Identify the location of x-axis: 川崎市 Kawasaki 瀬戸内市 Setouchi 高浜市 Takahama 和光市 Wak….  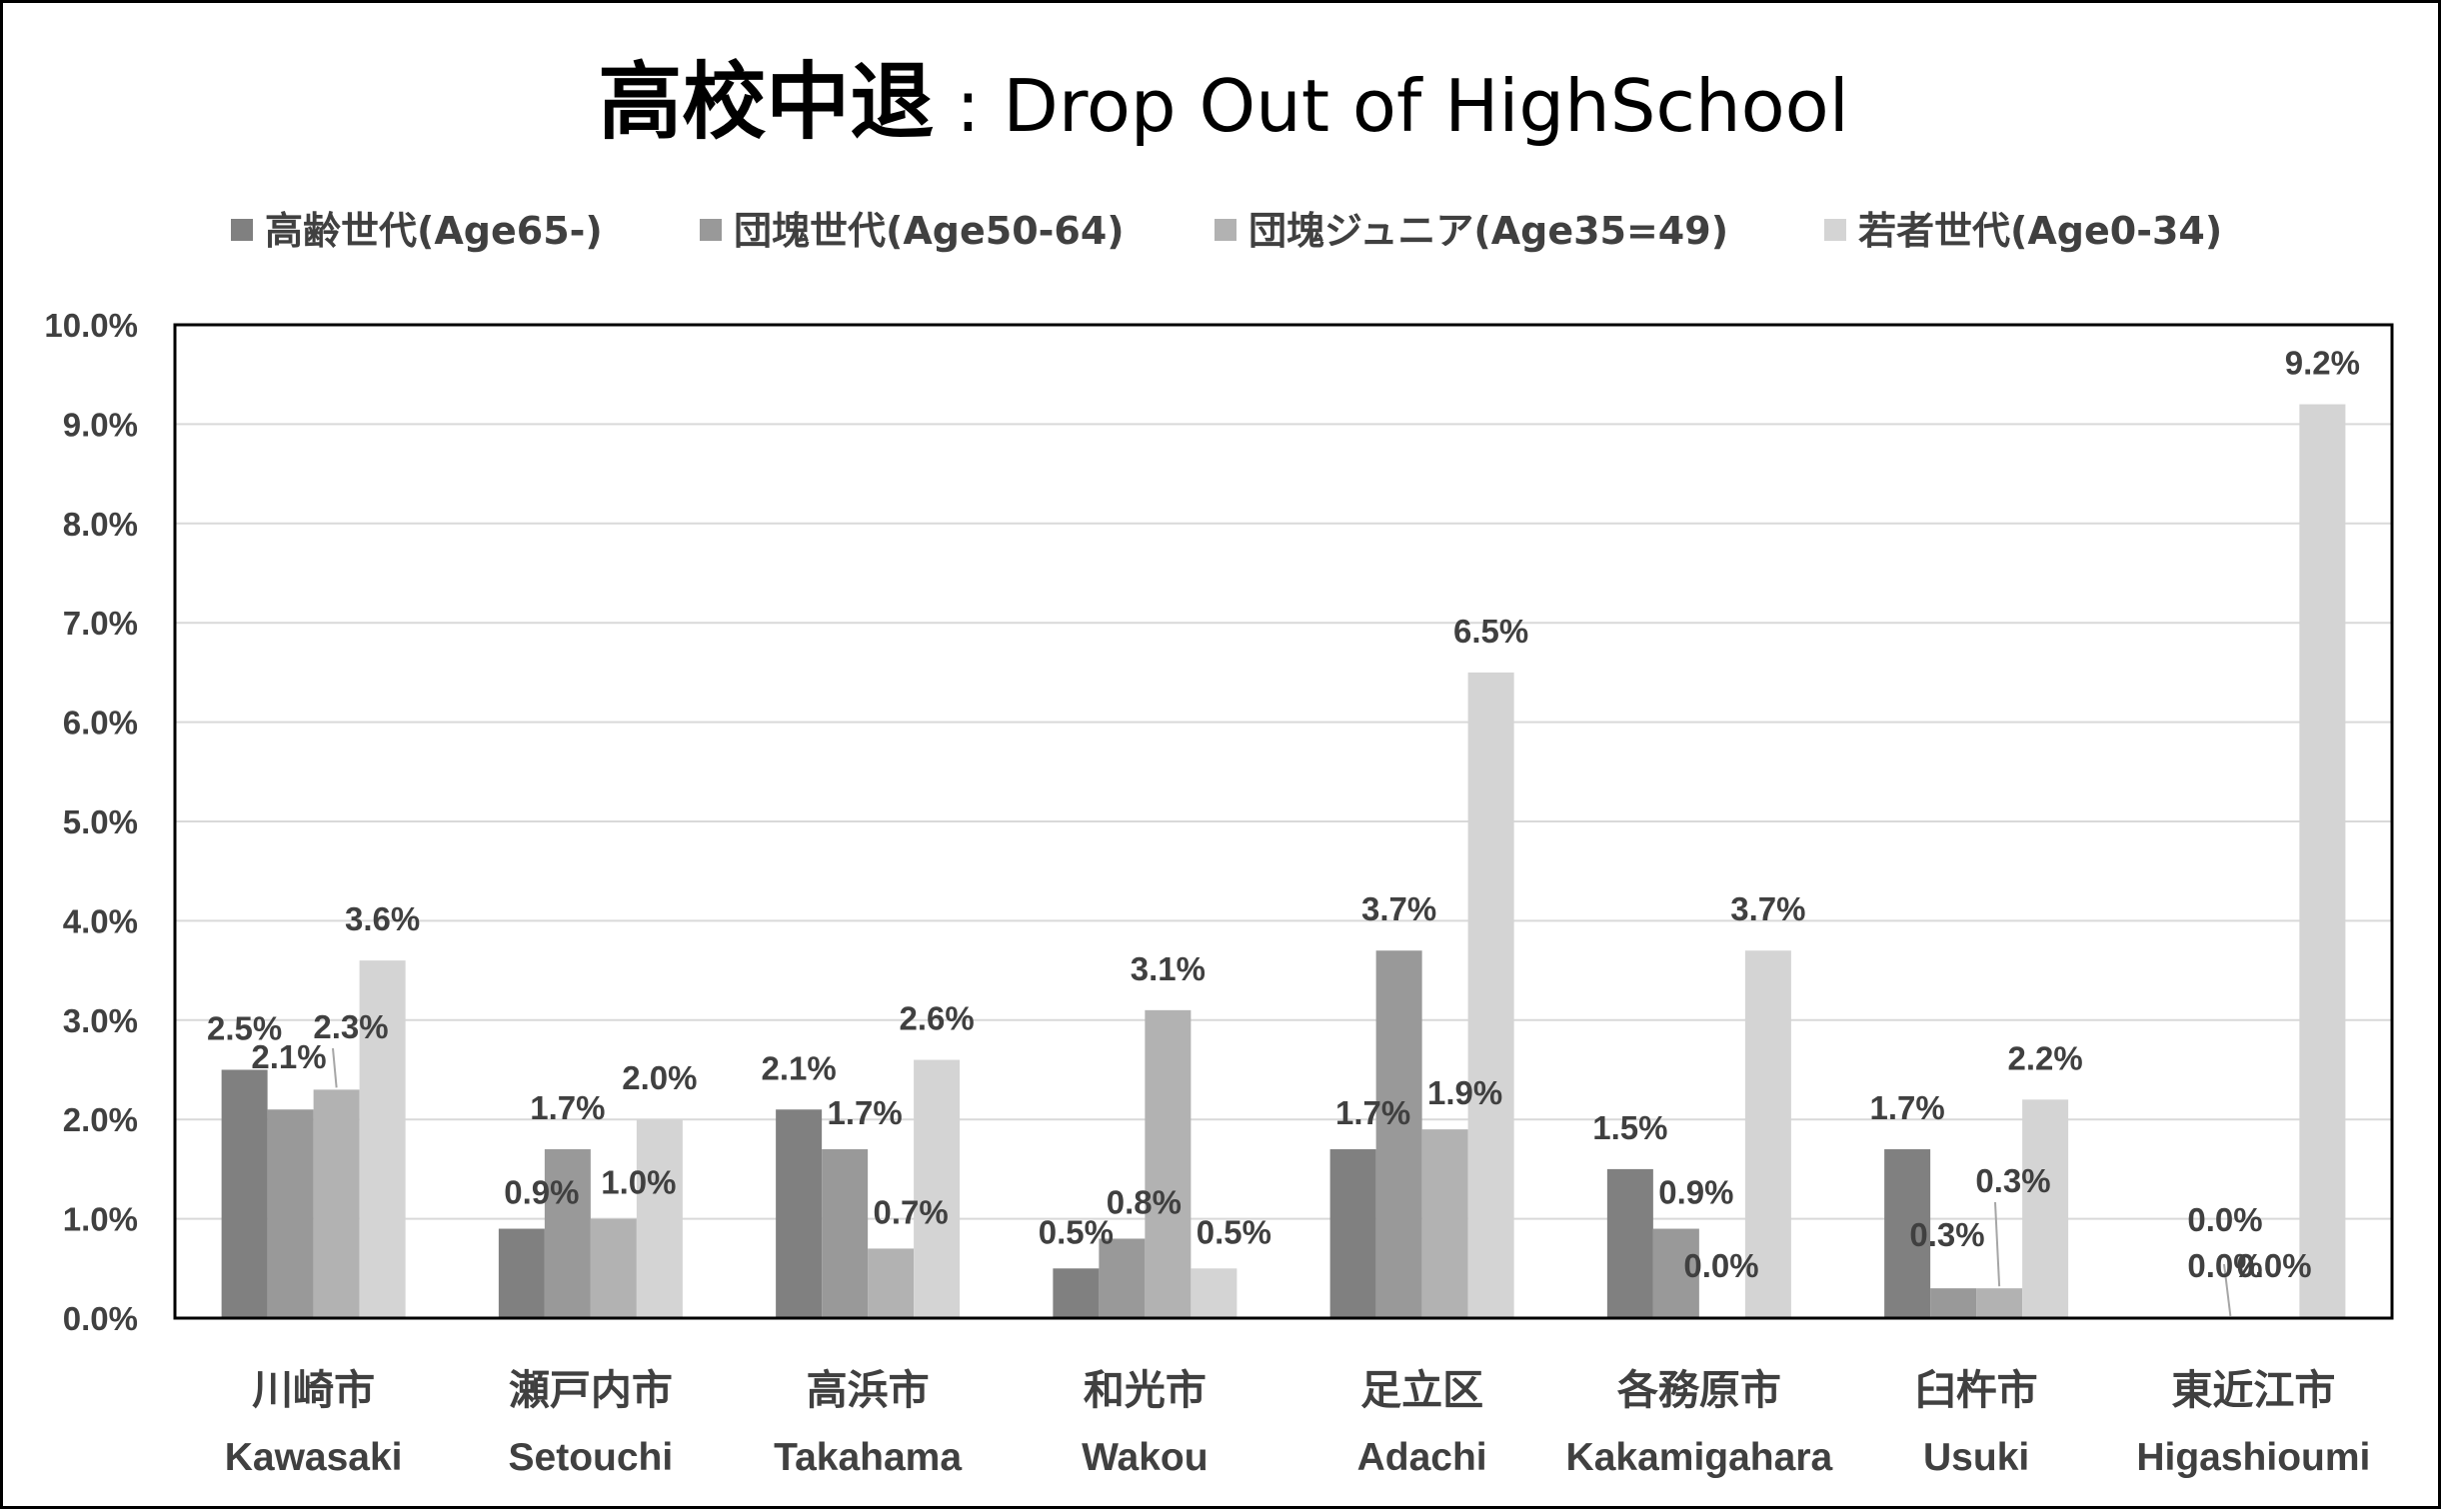
(1283, 1398).